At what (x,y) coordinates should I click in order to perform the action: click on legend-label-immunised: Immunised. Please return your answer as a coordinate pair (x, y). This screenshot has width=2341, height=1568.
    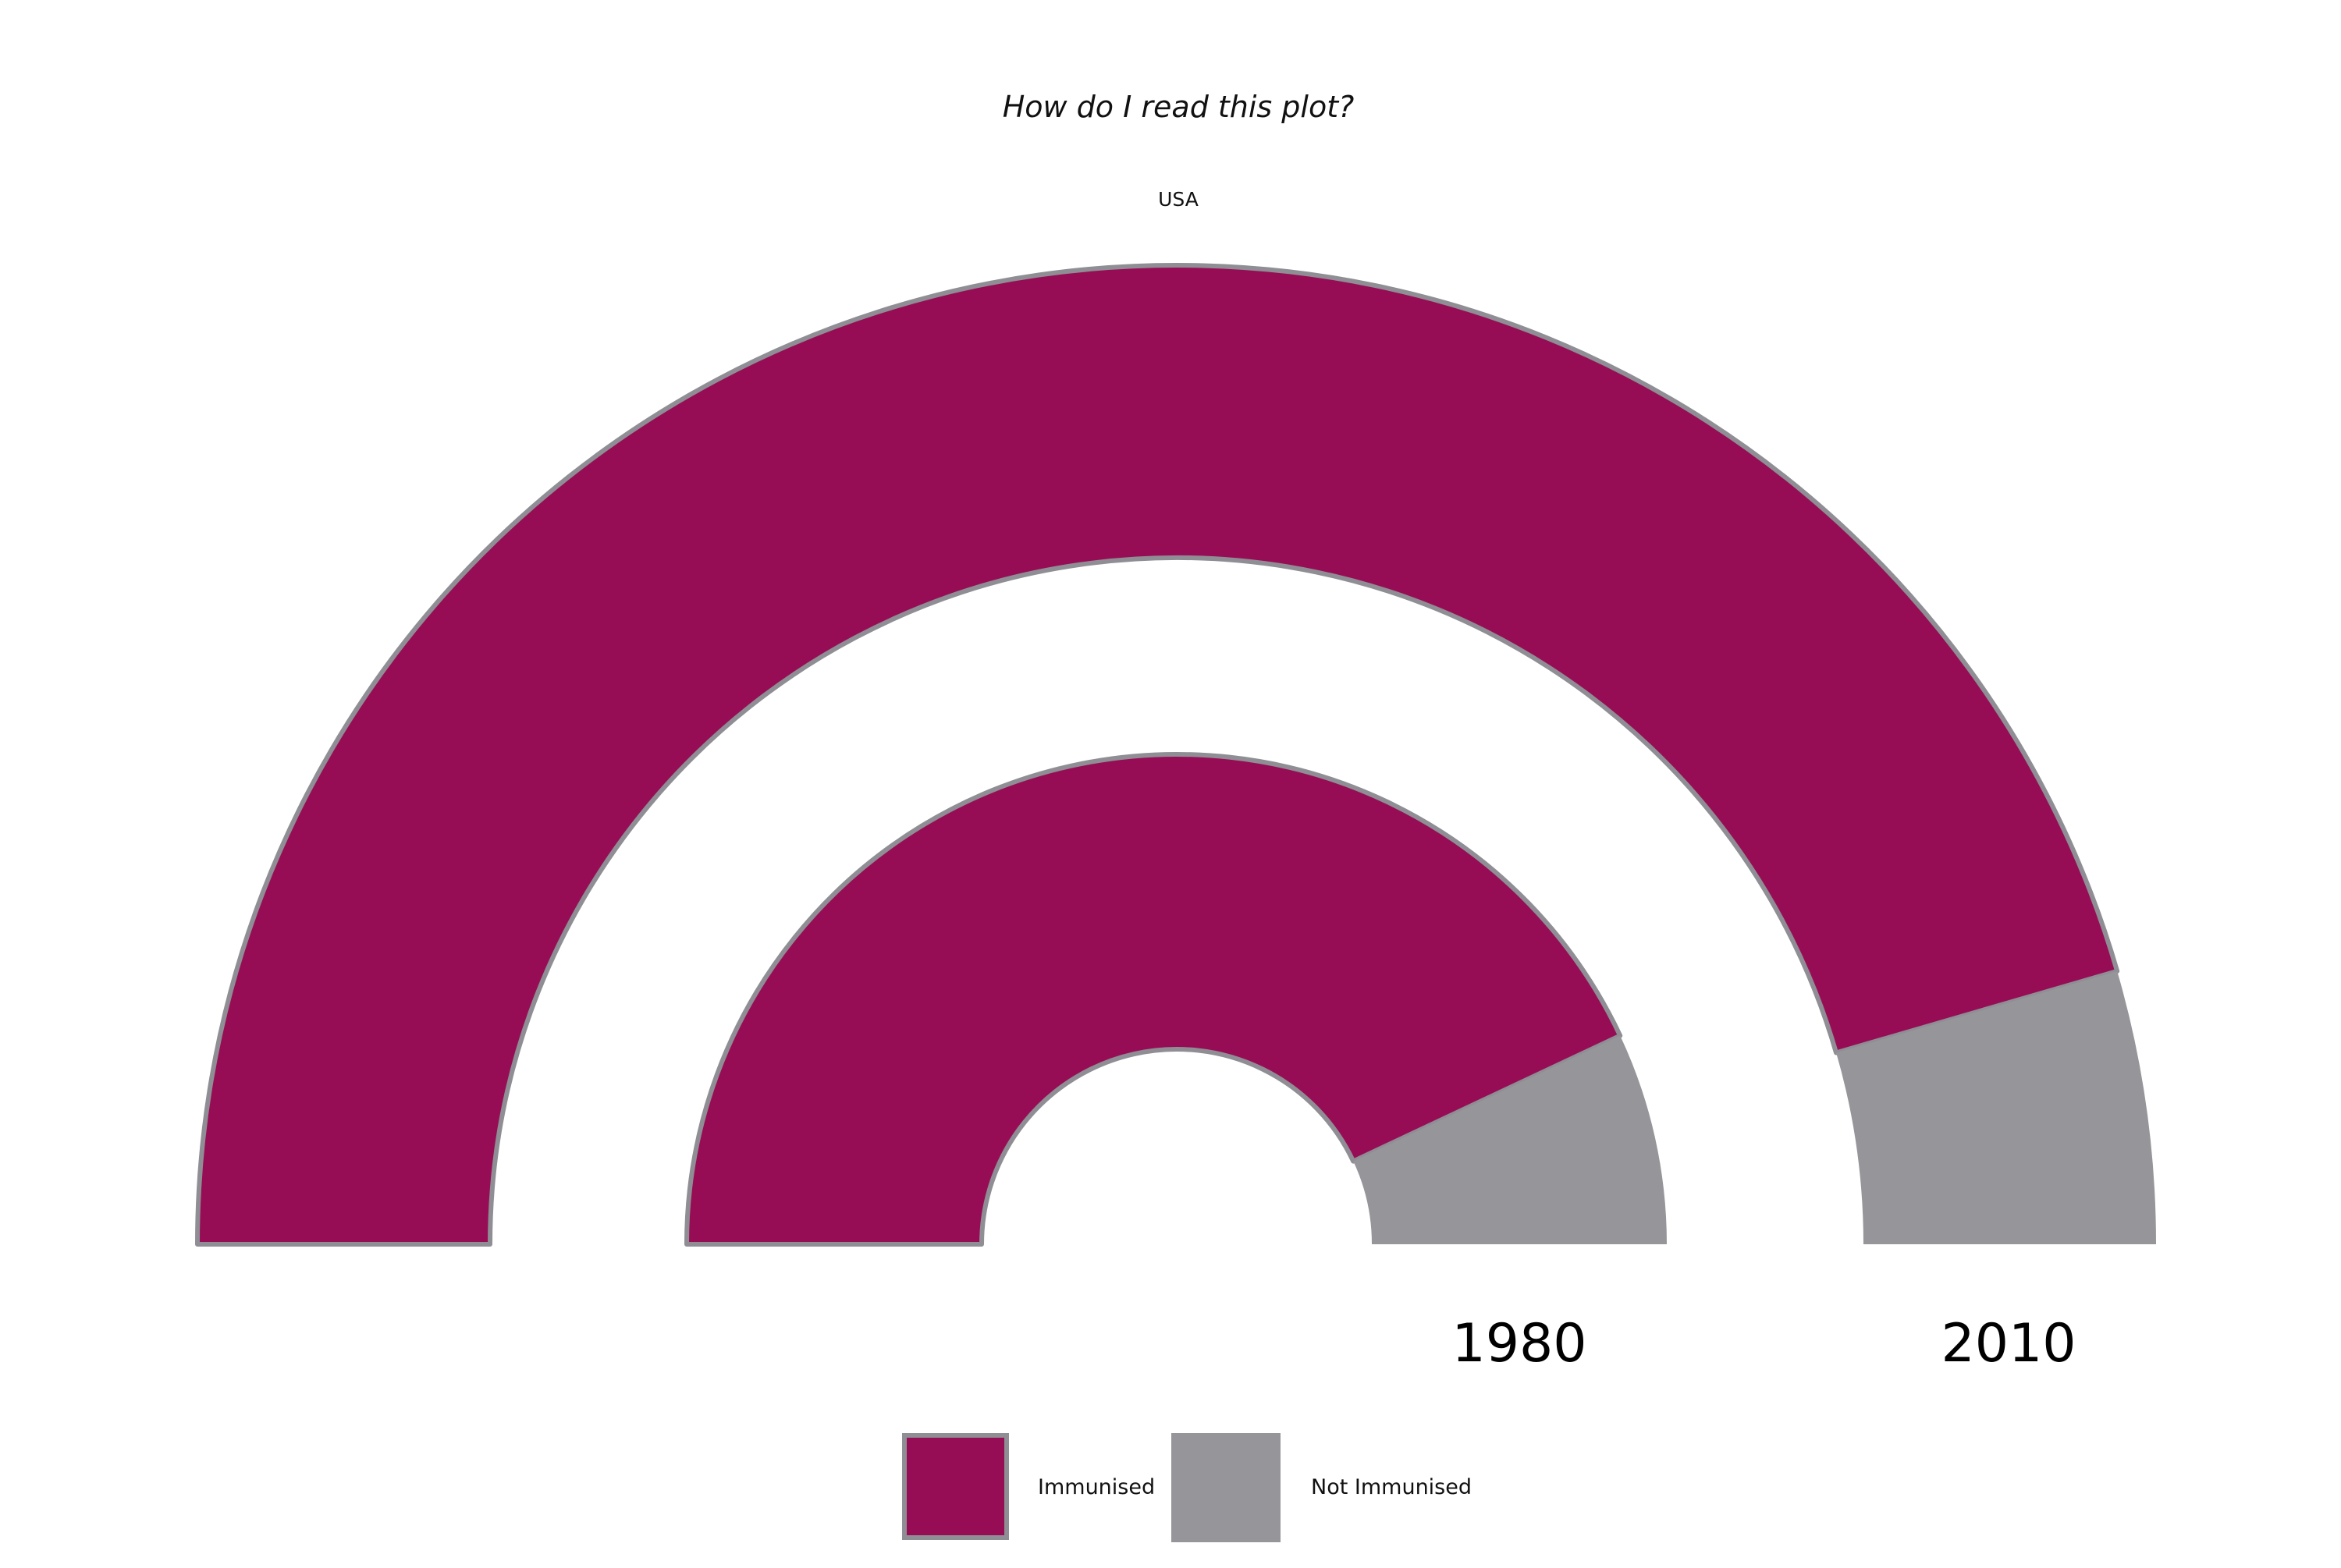
    Looking at the image, I should click on (1096, 1487).